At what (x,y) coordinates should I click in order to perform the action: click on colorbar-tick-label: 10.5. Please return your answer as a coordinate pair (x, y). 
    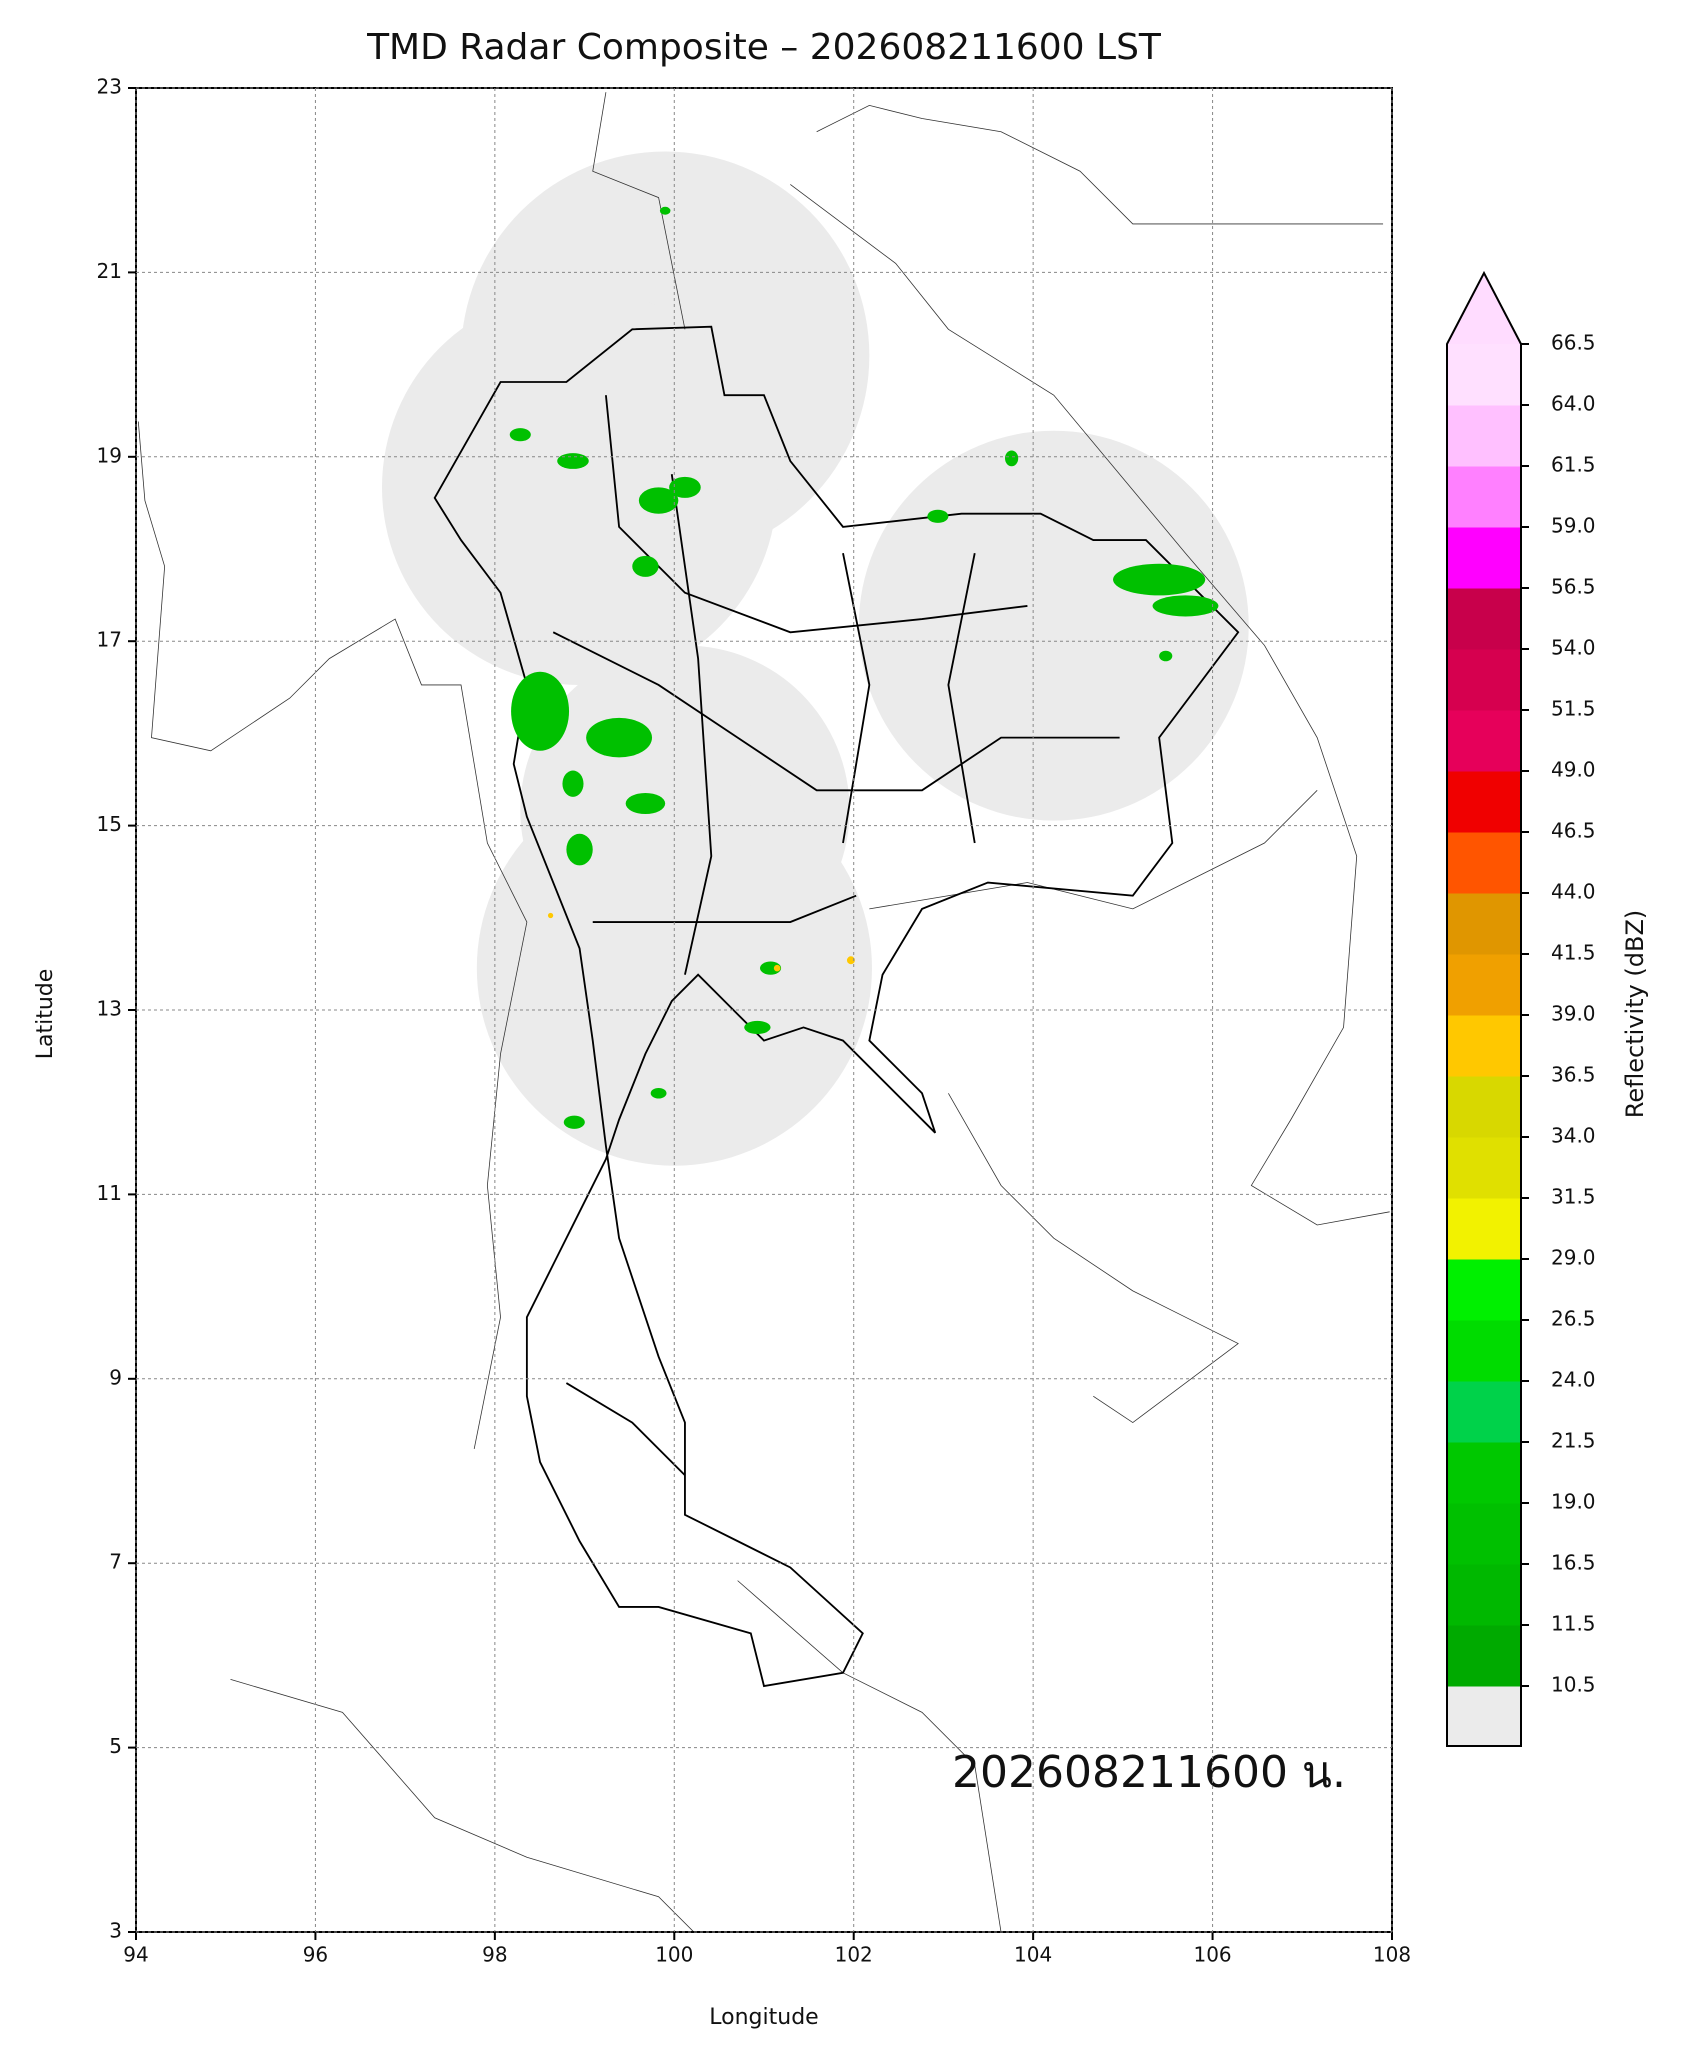
    Looking at the image, I should click on (1573, 1685).